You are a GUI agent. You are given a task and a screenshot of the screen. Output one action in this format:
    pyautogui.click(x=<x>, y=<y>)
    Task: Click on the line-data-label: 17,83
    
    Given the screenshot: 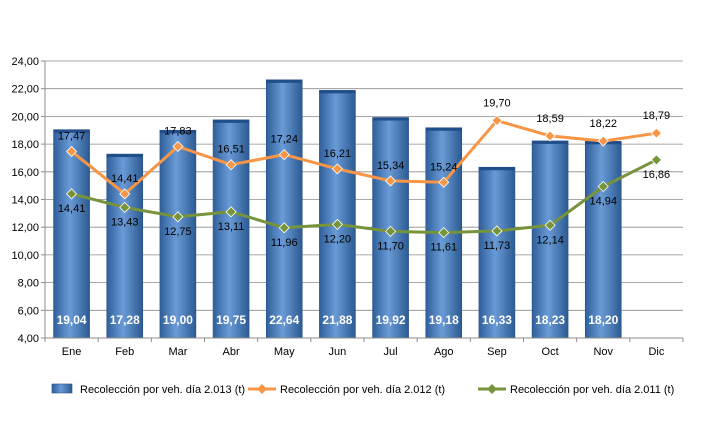 What is the action you would take?
    pyautogui.click(x=178, y=131)
    